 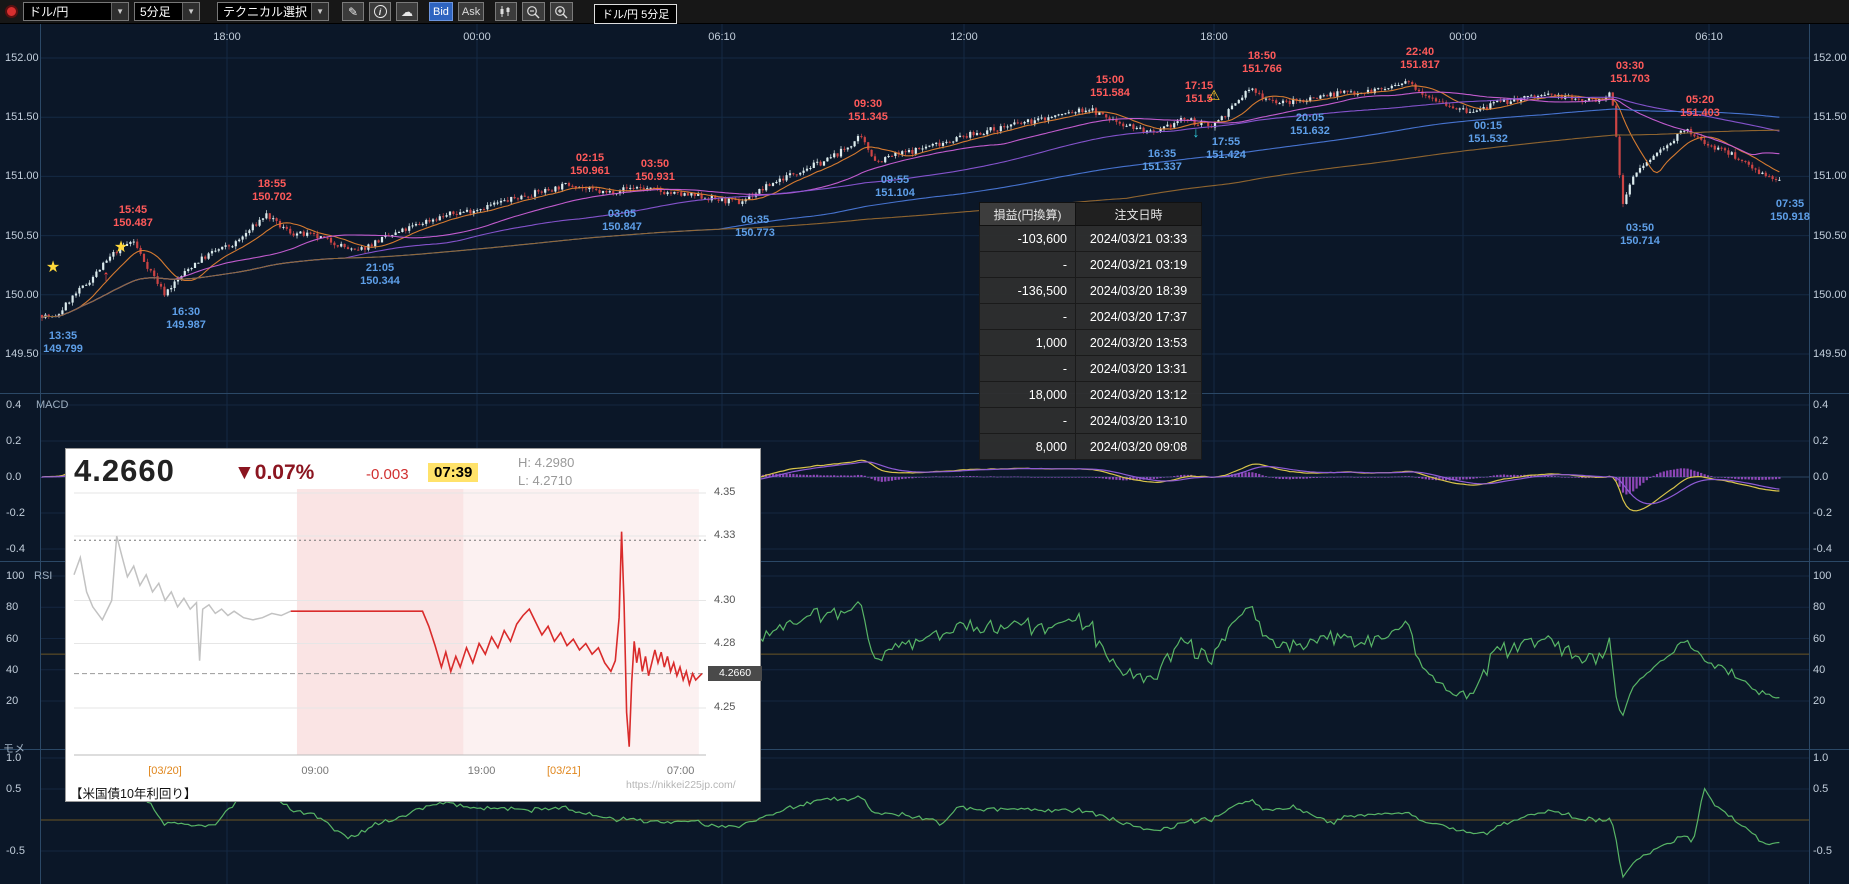 What do you see at coordinates (1027, 342) in the screenshot?
I see `order-pl-value: 1,000` at bounding box center [1027, 342].